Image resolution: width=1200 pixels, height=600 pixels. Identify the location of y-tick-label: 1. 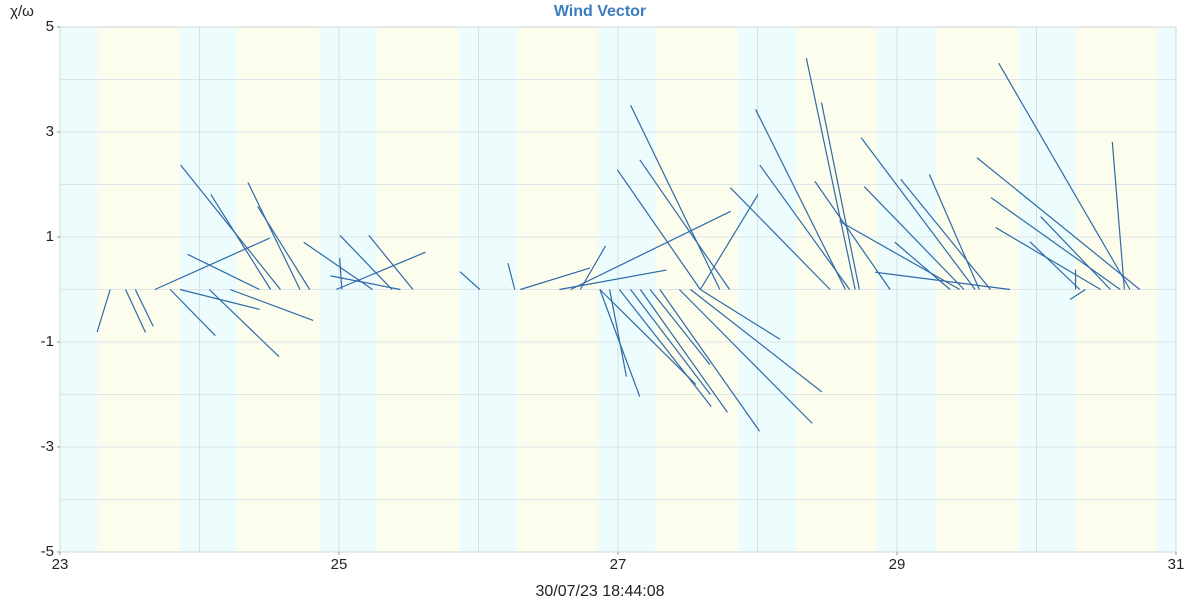
(50, 236).